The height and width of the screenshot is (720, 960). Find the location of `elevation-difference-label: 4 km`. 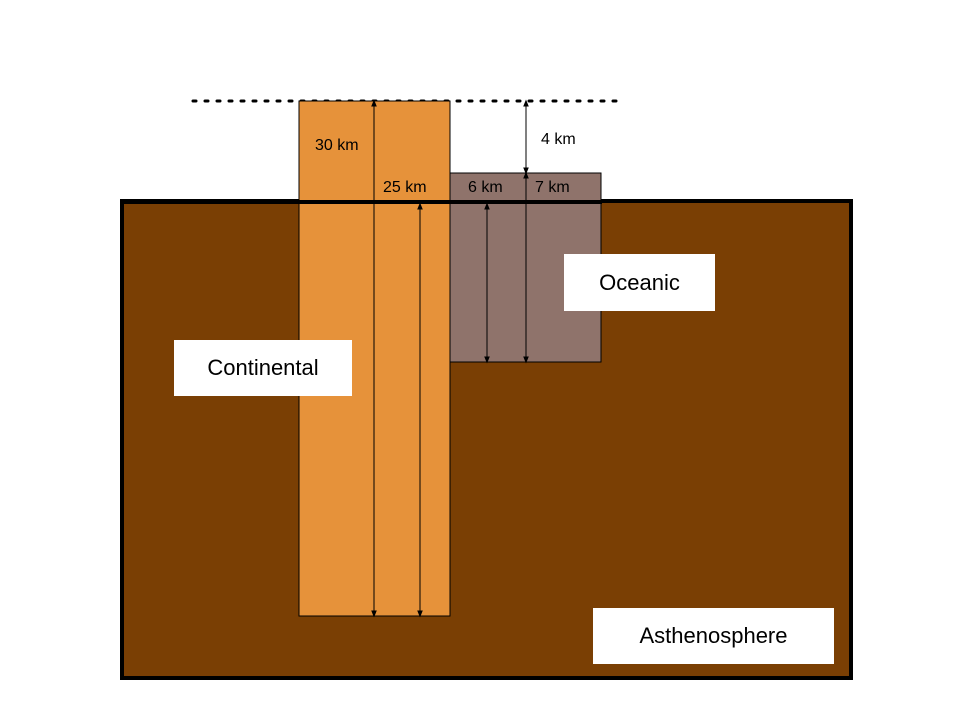

elevation-difference-label: 4 km is located at coordinates (558, 139).